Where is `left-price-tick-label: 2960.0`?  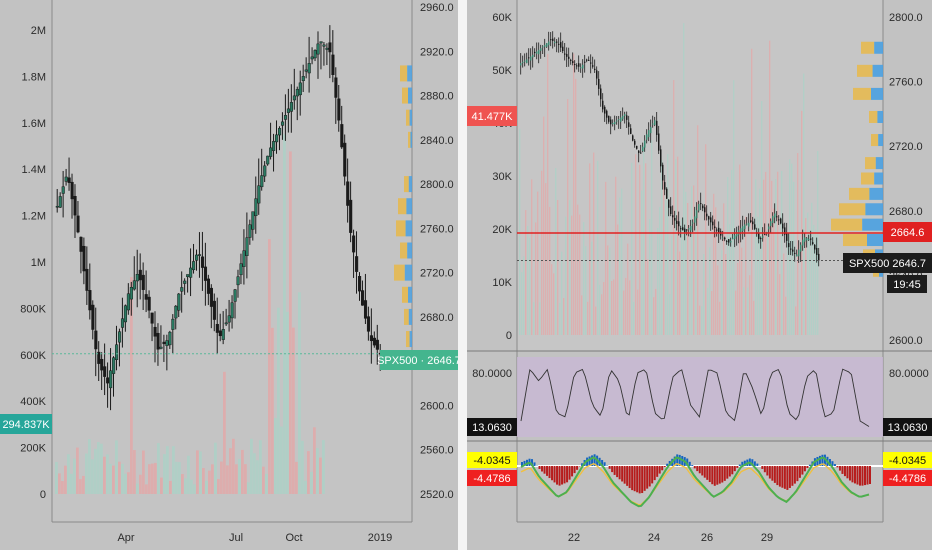
left-price-tick-label: 2960.0 is located at coordinates (437, 8).